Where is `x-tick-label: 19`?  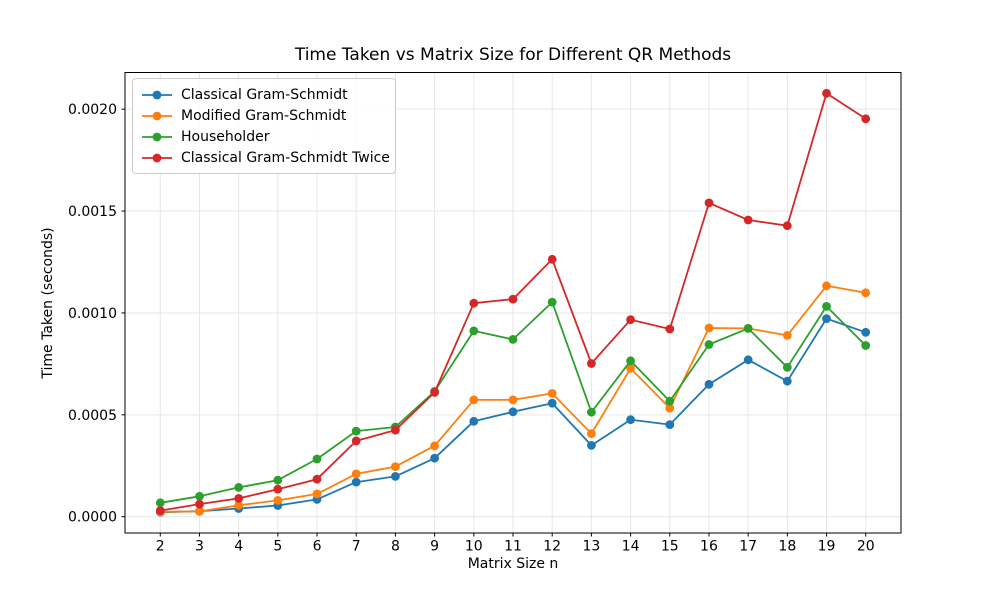
x-tick-label: 19 is located at coordinates (827, 547).